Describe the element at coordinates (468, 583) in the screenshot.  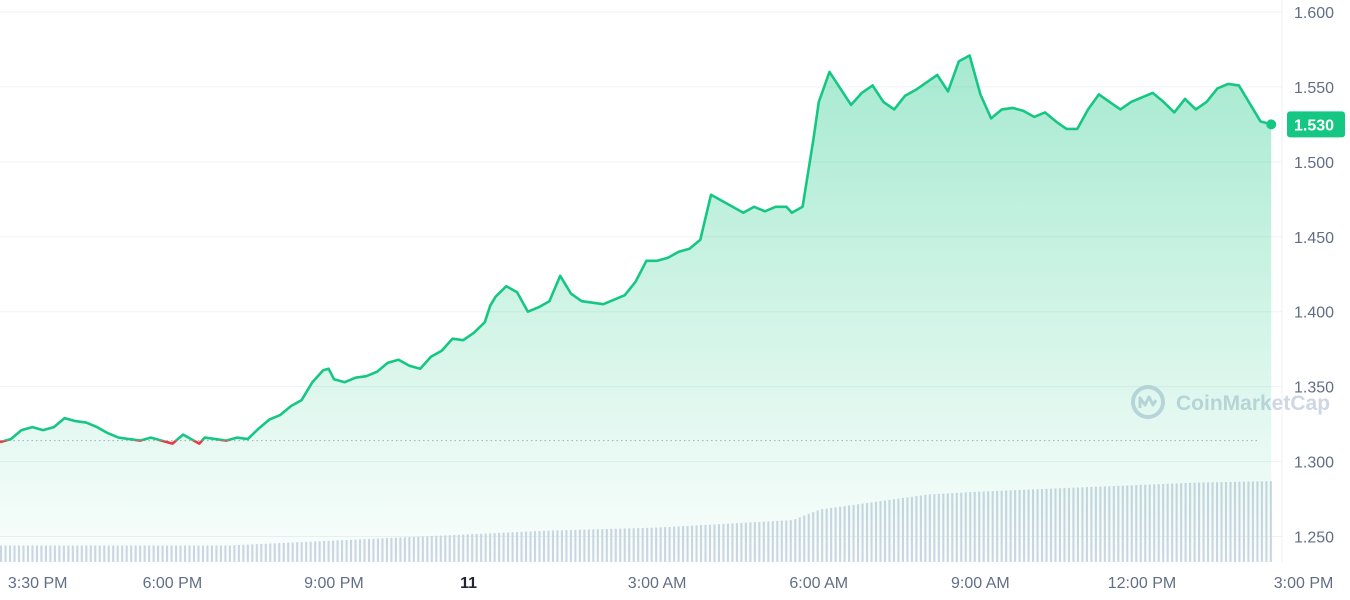
I see `x-tick-label: 11` at that location.